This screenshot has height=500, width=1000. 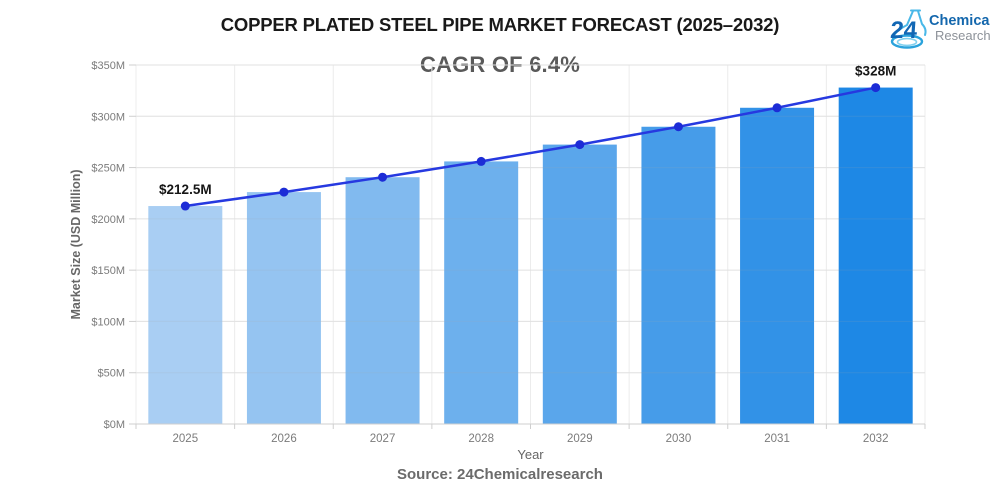 I want to click on flask-icon, so click(x=908, y=29).